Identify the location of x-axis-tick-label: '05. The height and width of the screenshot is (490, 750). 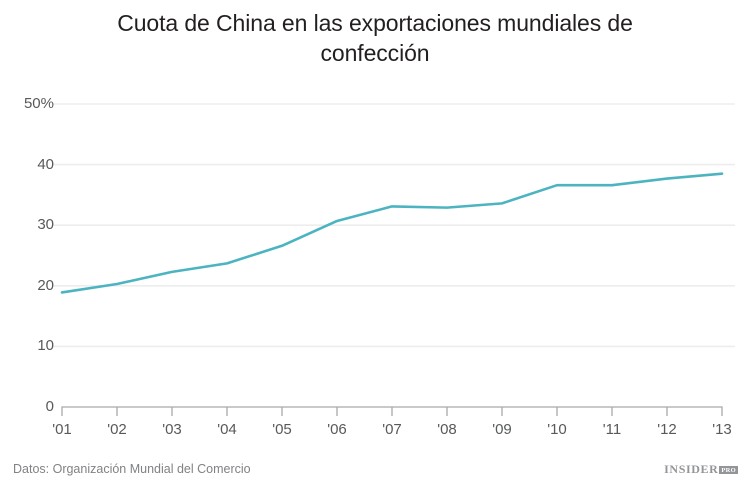
(282, 429).